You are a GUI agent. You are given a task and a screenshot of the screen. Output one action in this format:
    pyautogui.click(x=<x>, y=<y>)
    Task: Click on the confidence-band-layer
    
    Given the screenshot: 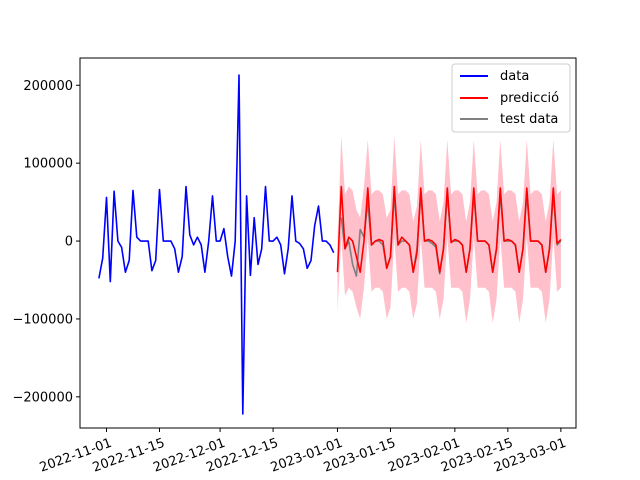 What is the action you would take?
    pyautogui.click(x=449, y=229)
    